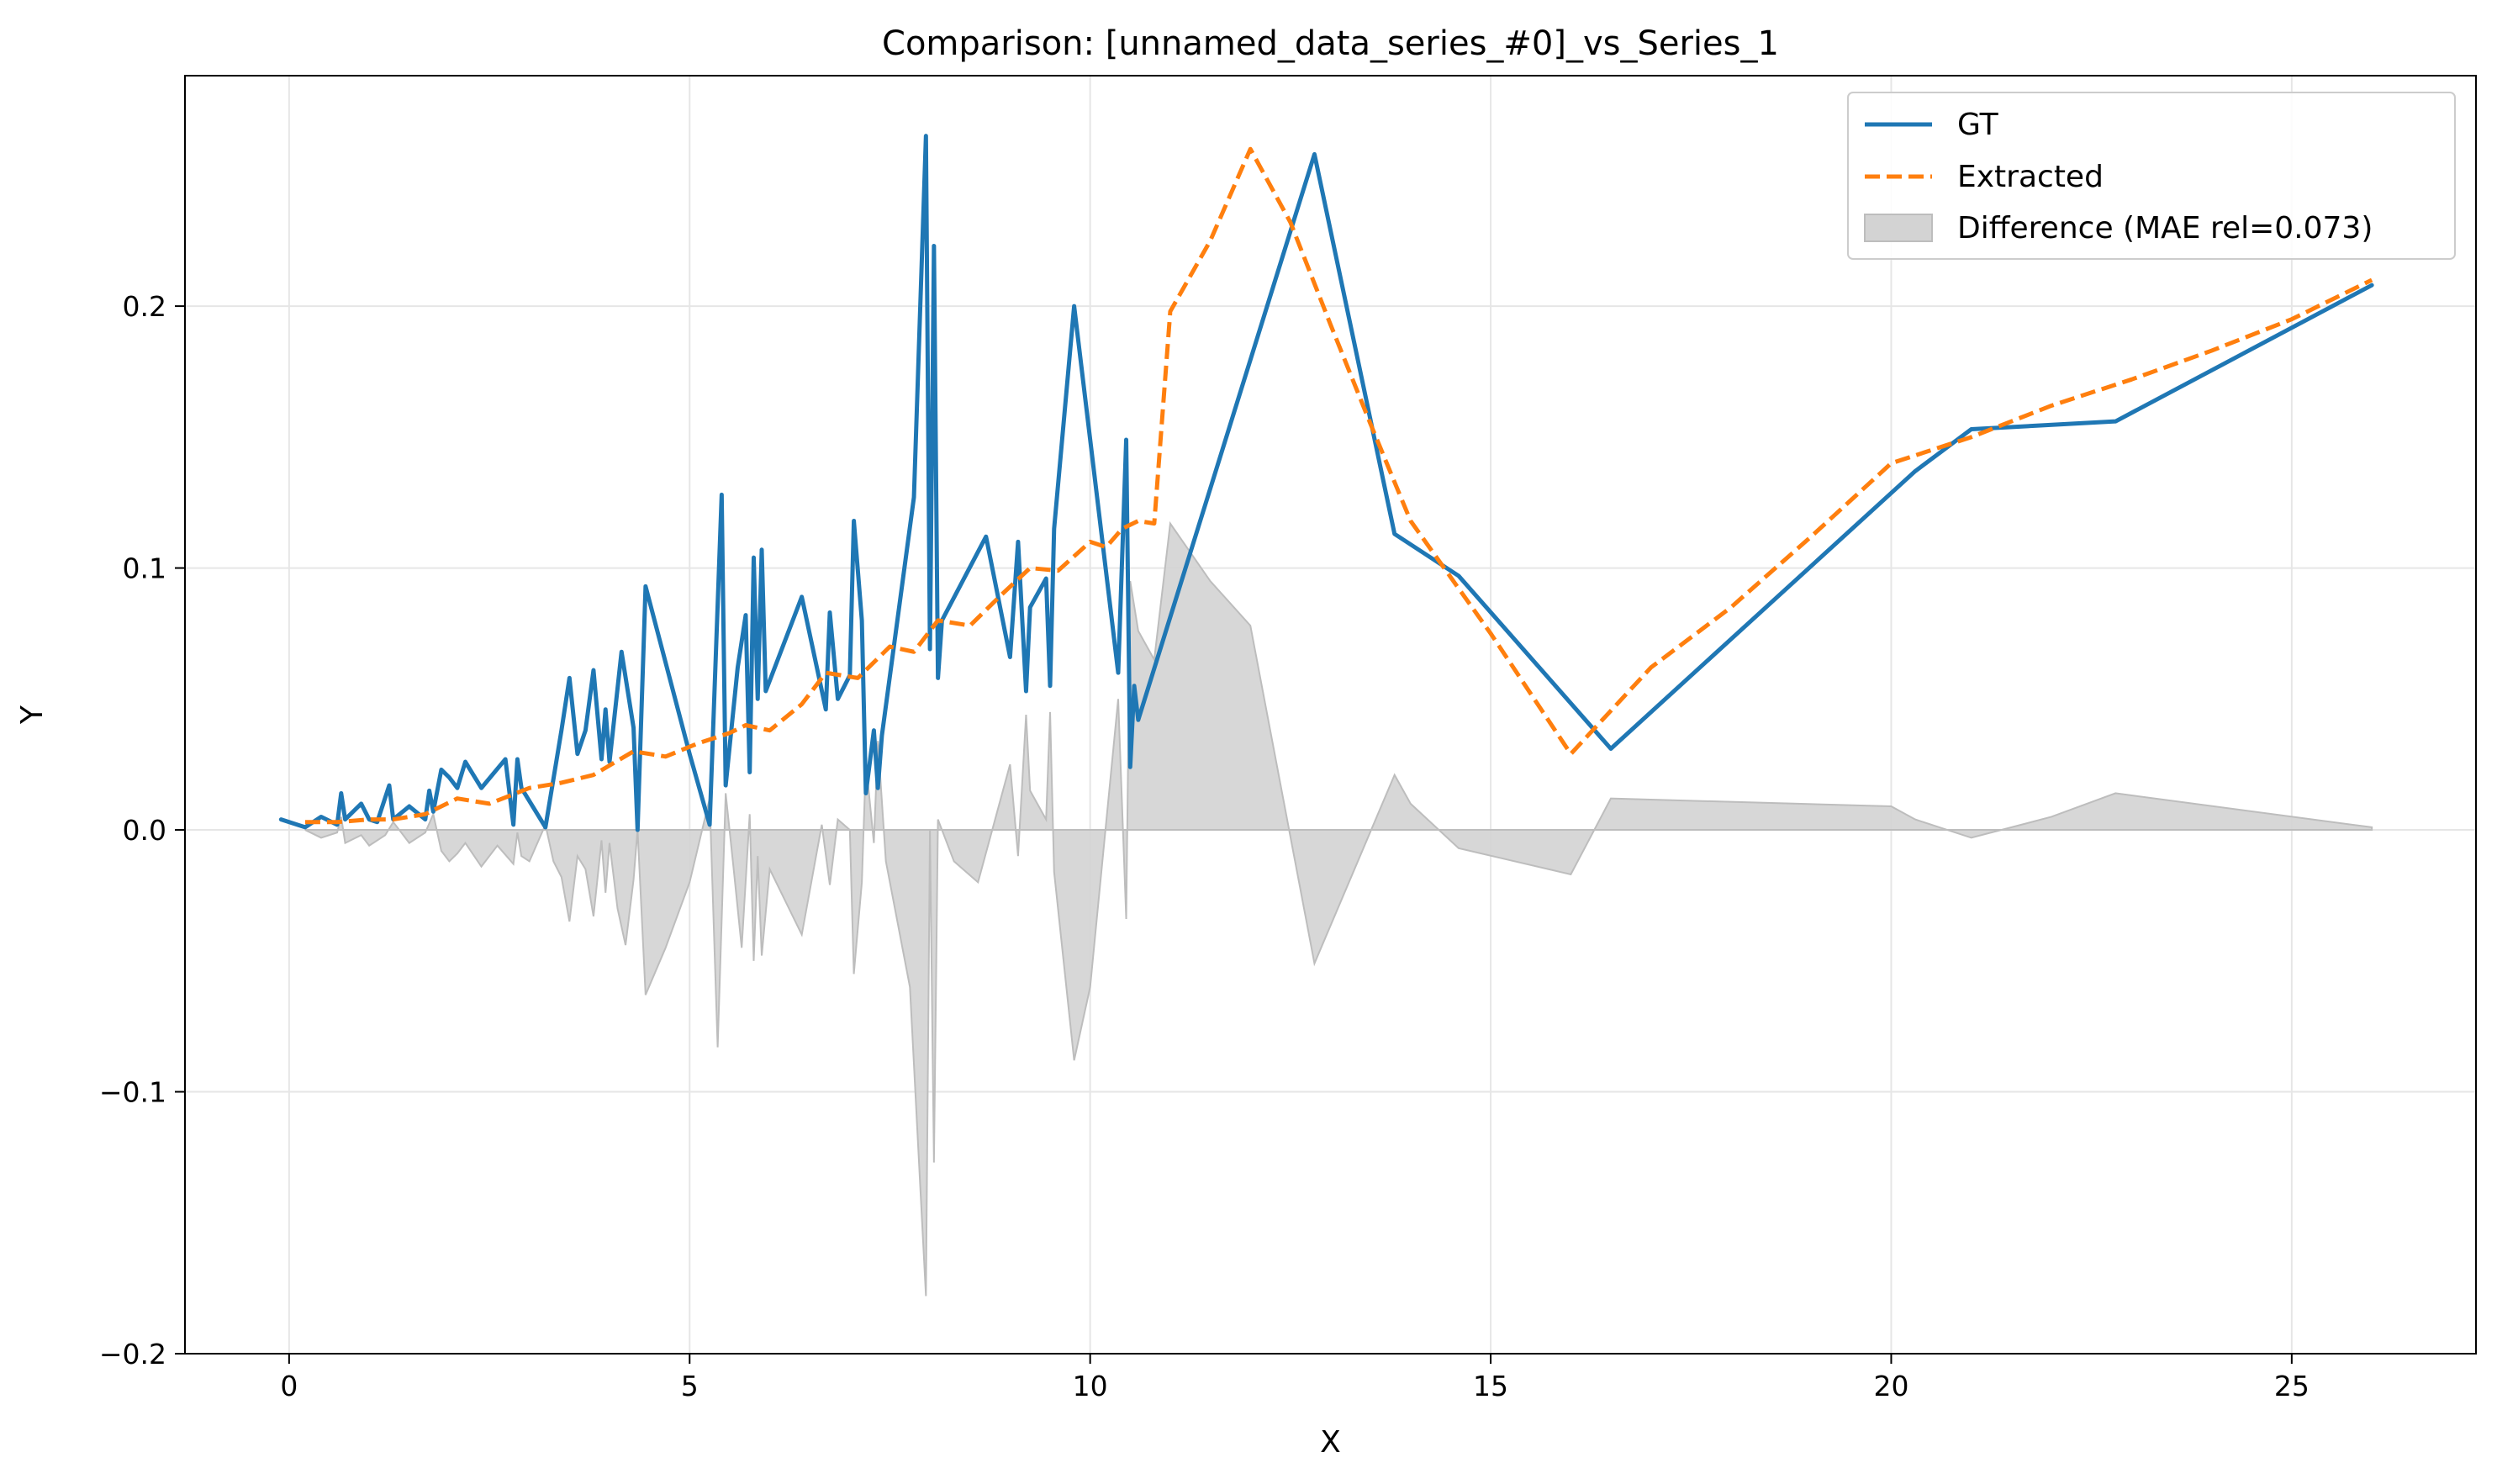 The width and height of the screenshot is (2497, 1484). What do you see at coordinates (2292, 1386) in the screenshot?
I see `x-tick-label: 25` at bounding box center [2292, 1386].